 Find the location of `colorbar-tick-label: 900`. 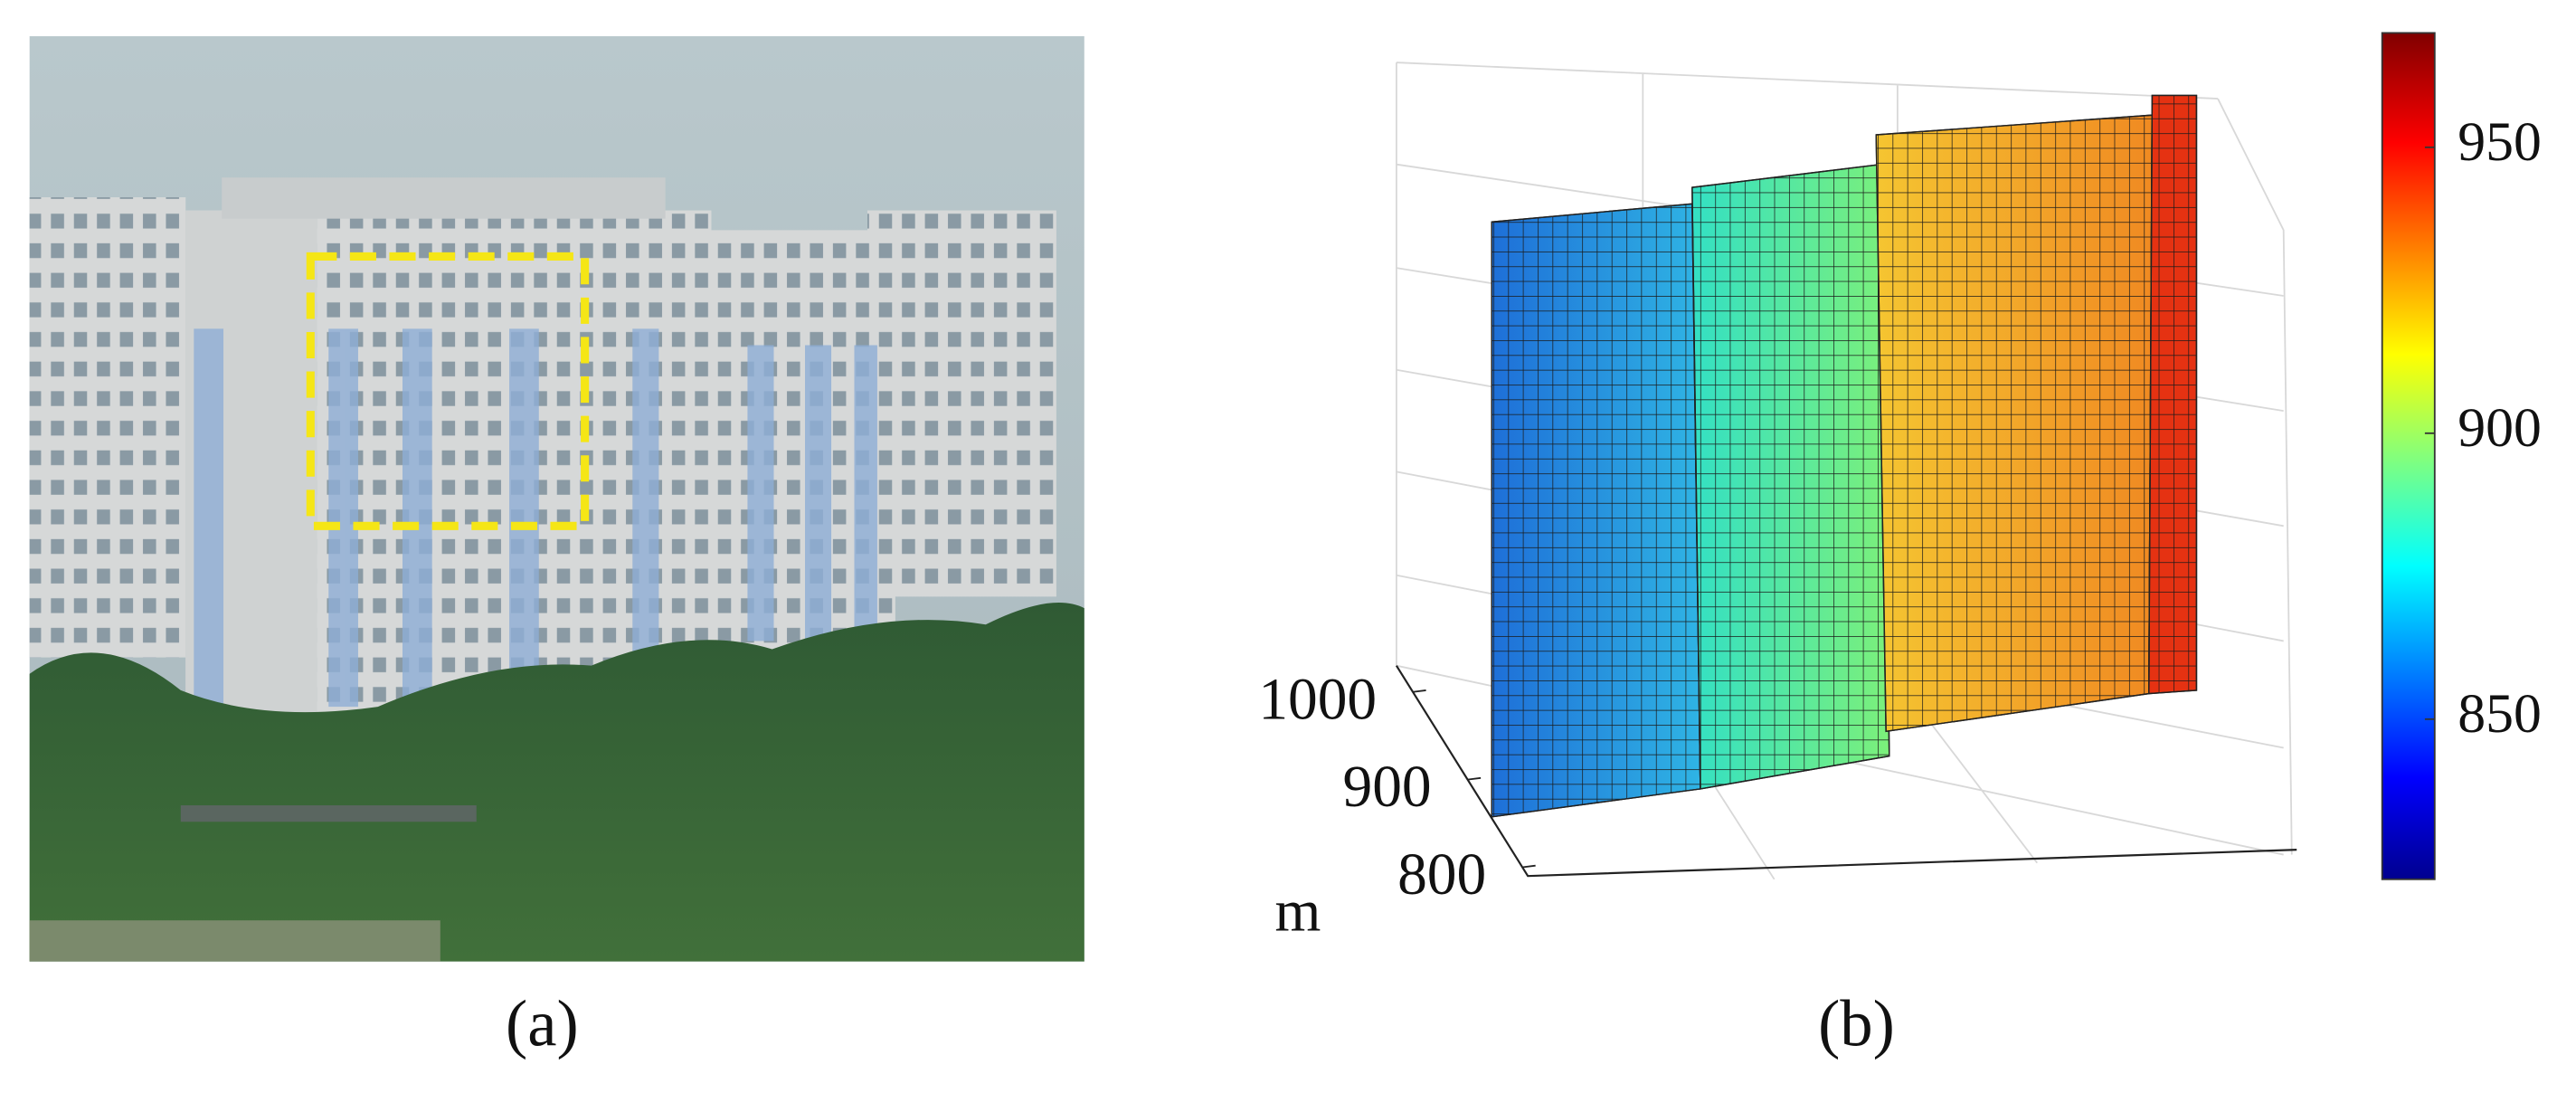

colorbar-tick-label: 900 is located at coordinates (2500, 428).